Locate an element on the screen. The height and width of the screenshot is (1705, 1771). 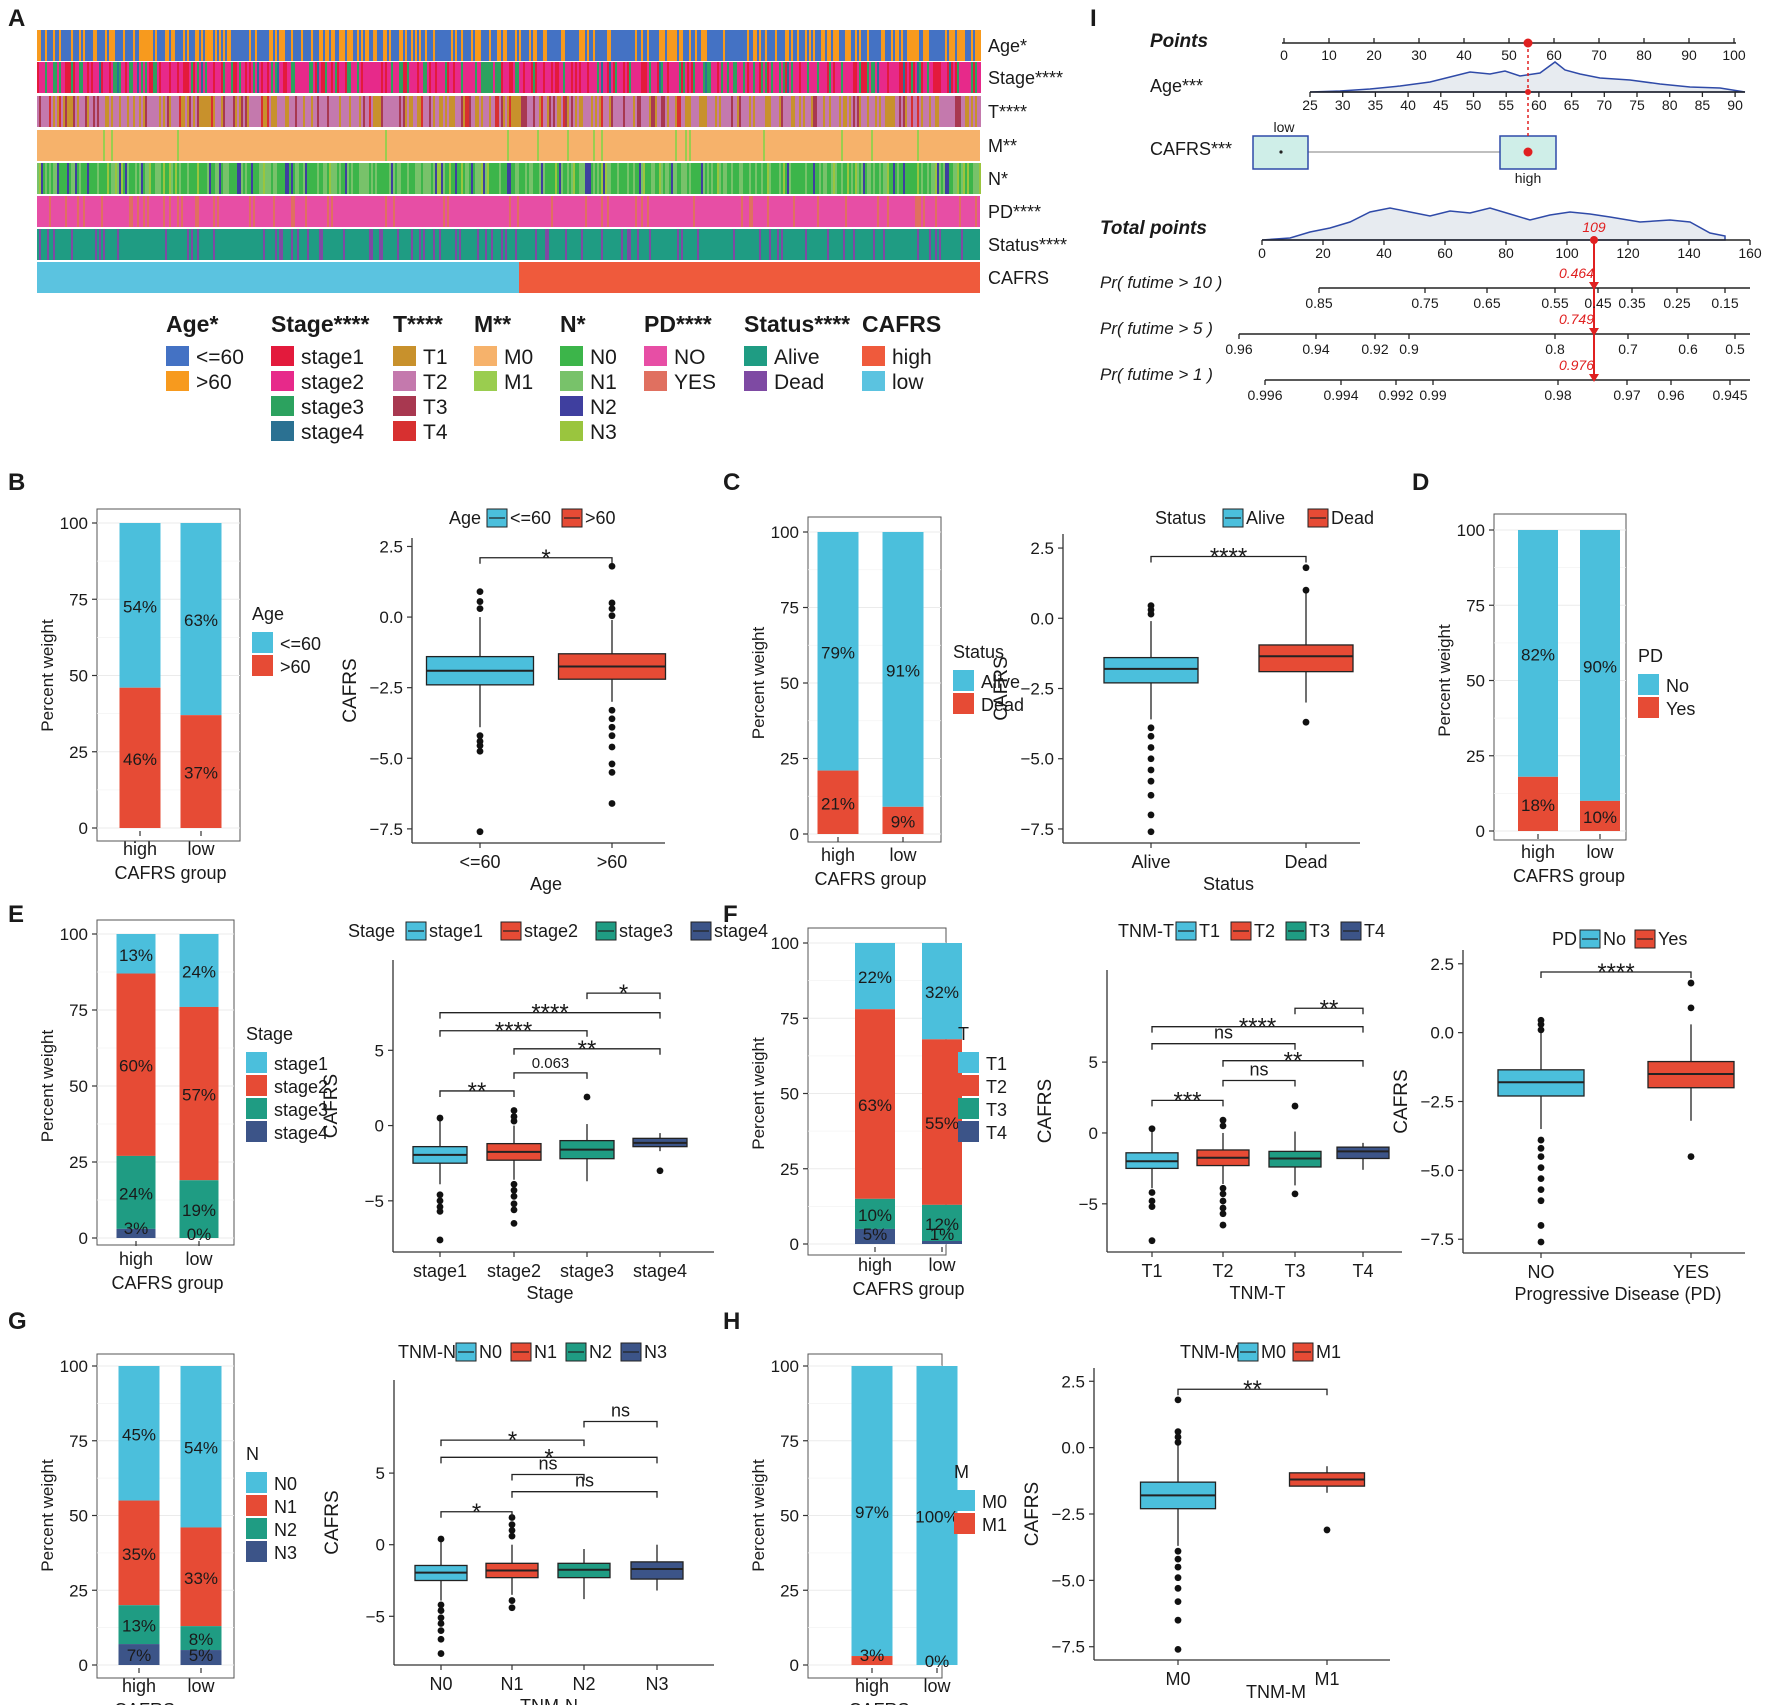
bar-data-label: 24% is located at coordinates (136, 1193).